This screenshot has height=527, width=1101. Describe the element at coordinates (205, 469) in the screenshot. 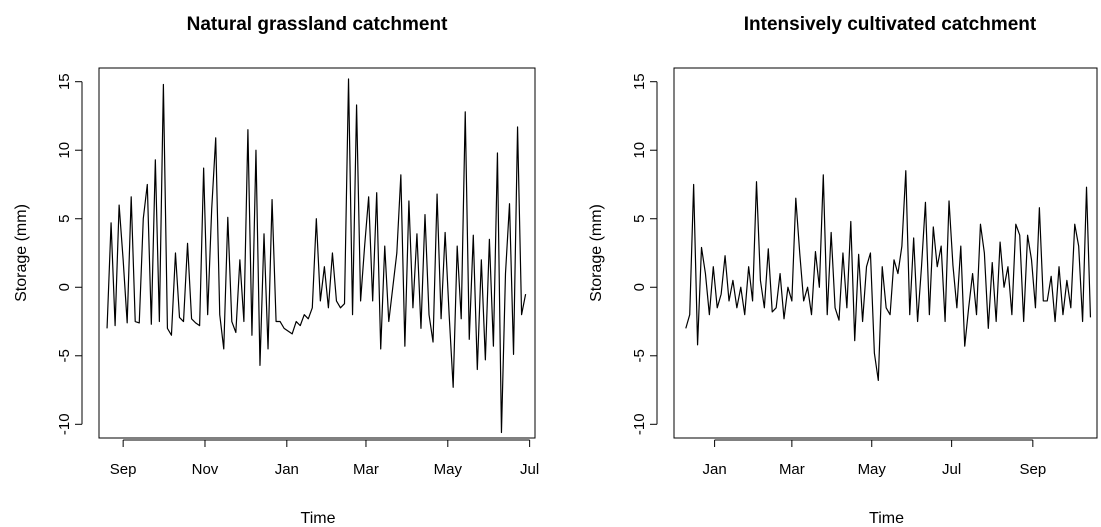

I see `x-tick-label: Nov` at that location.